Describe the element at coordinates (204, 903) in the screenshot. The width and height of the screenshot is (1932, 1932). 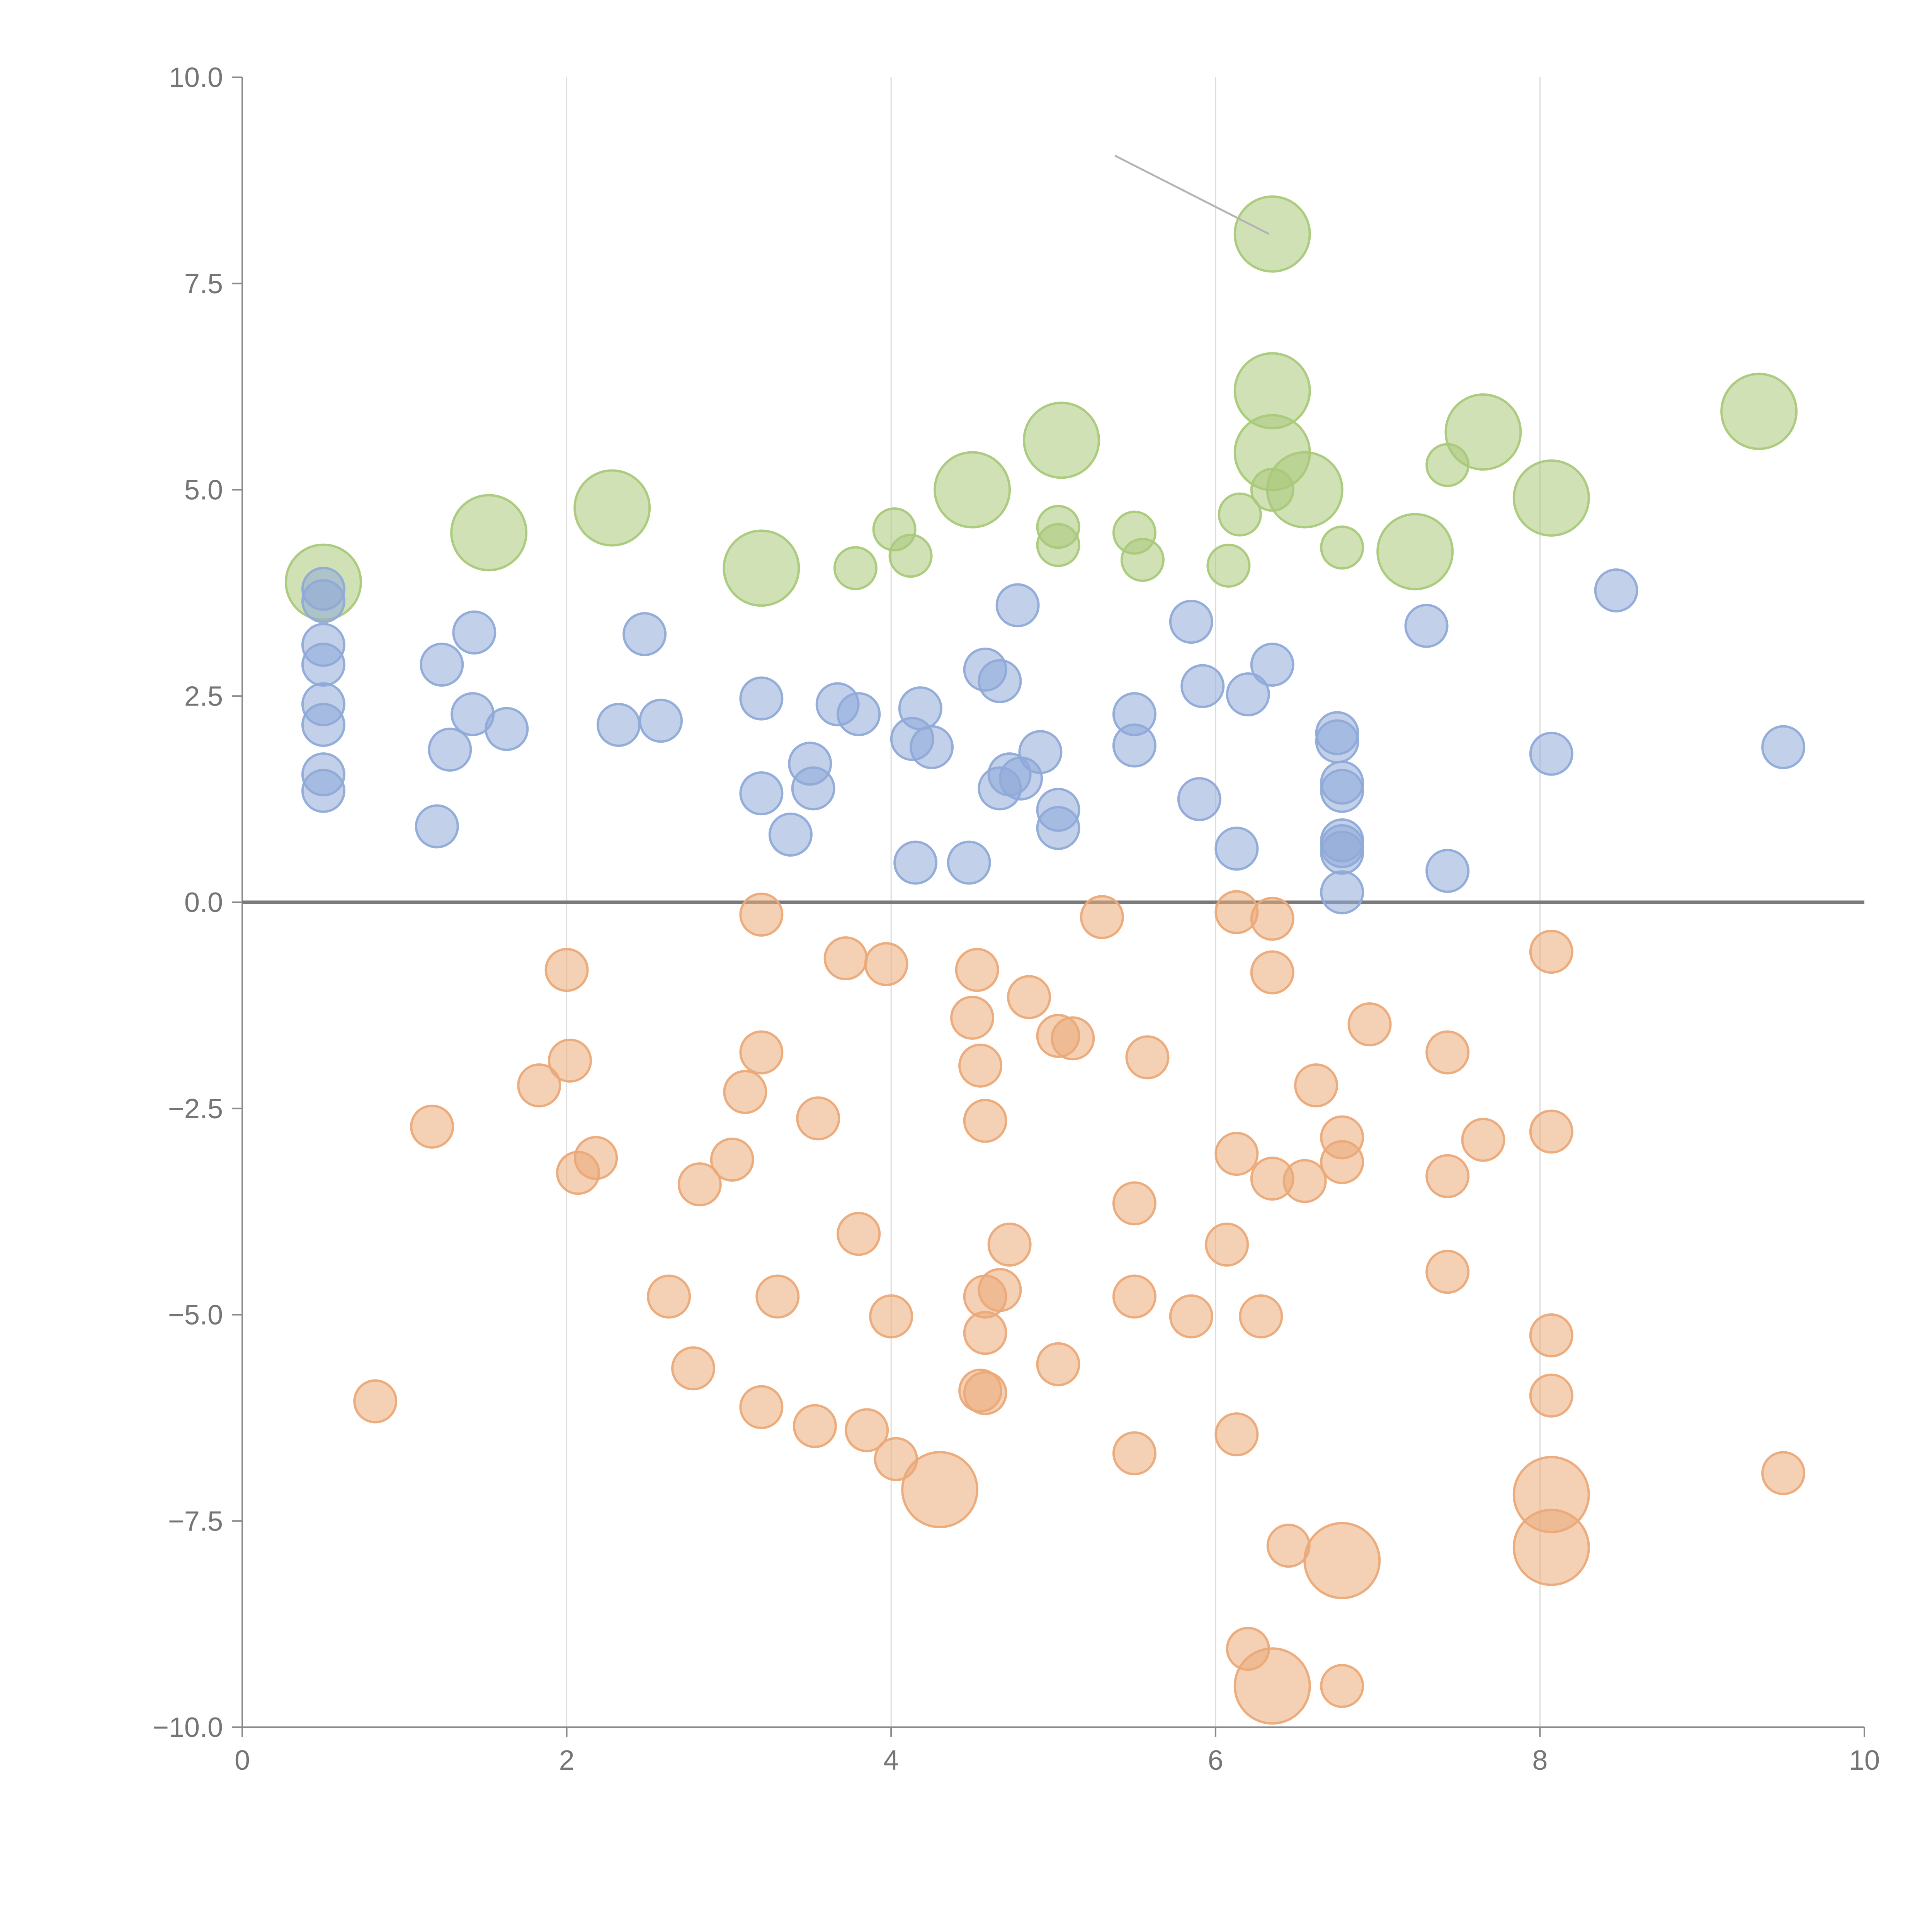
I see `y-tick-label-4: 0.0` at that location.